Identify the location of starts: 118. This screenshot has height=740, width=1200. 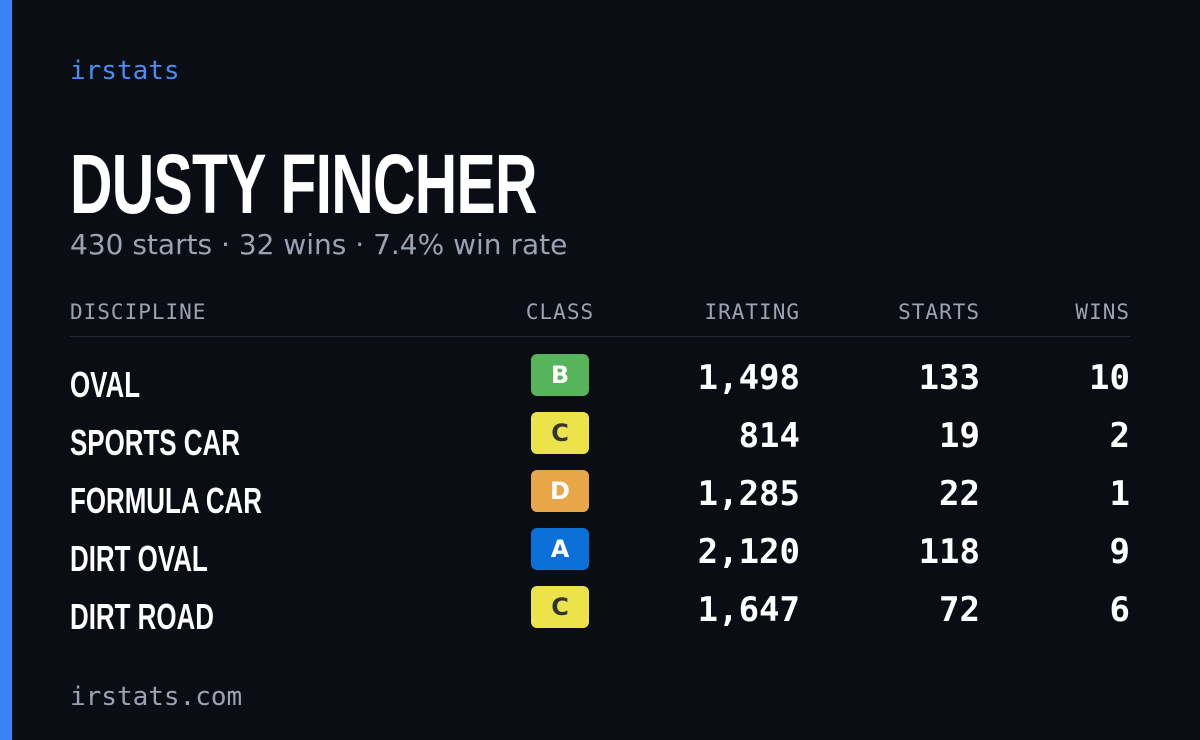
(949, 552).